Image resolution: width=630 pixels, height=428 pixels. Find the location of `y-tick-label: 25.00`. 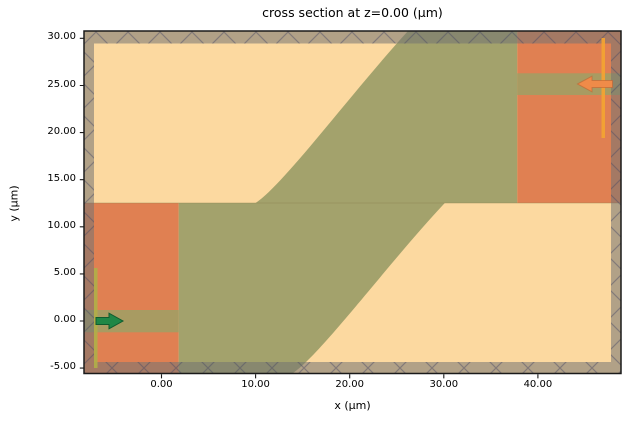

y-tick-label: 25.00 is located at coordinates (61, 84).